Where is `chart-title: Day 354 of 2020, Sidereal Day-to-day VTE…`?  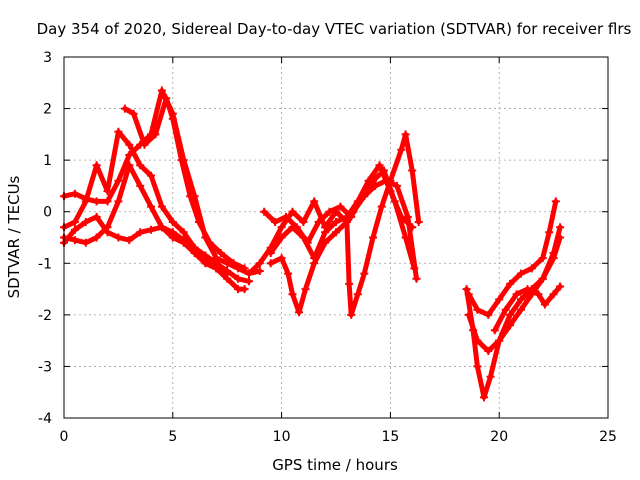 chart-title: Day 354 of 2020, Sidereal Day-to-day VTE… is located at coordinates (334, 29).